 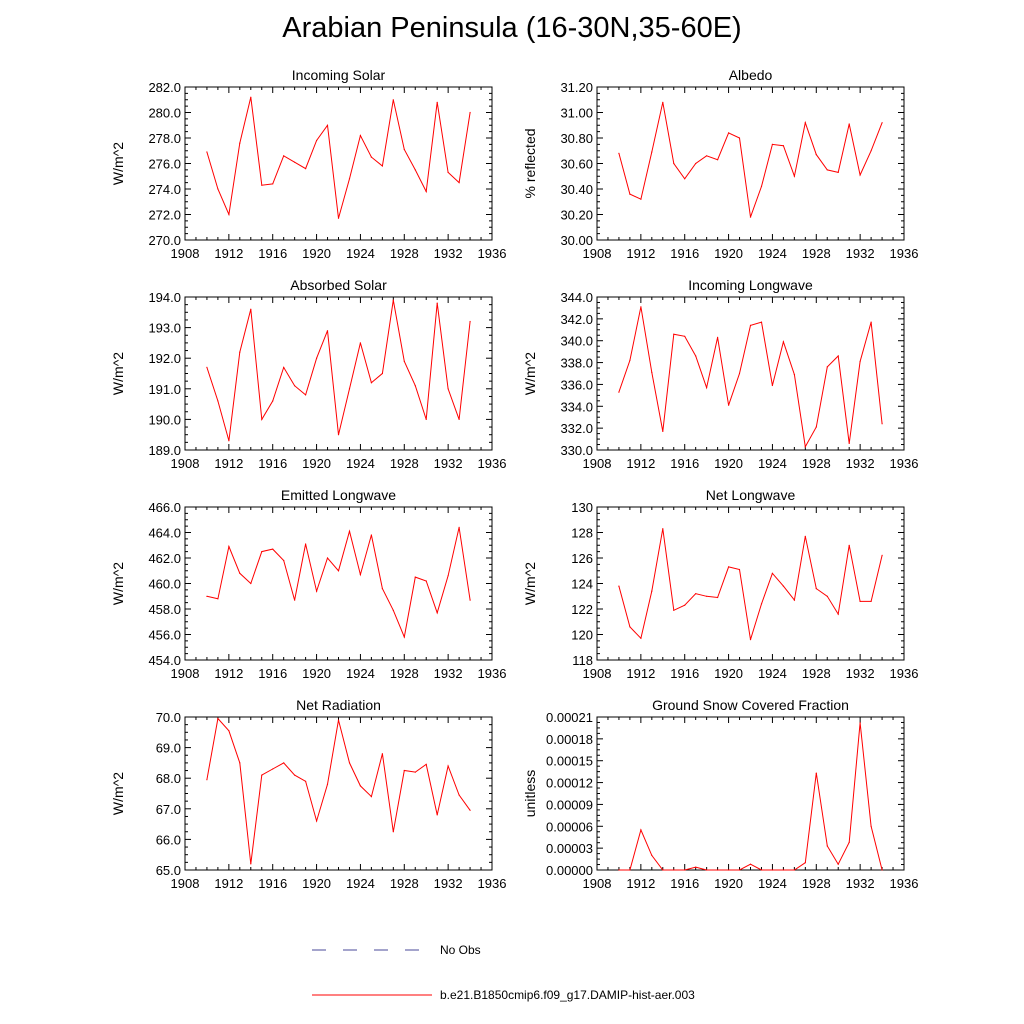 I want to click on y-tick-label: 0.00009, so click(x=569, y=804).